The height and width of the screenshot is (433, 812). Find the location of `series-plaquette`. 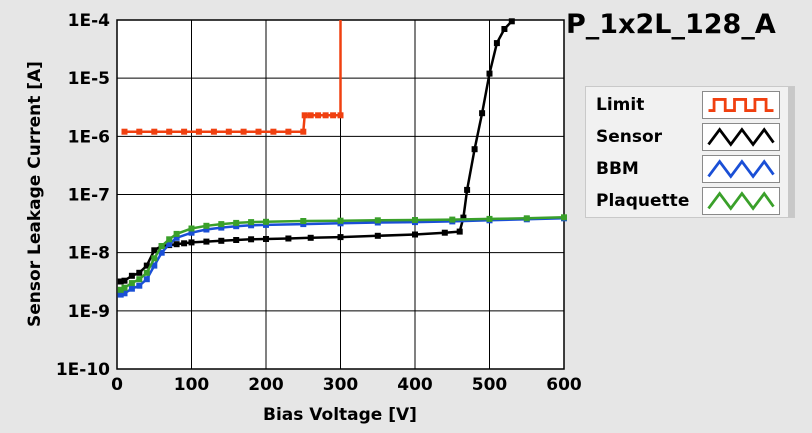

series-plaquette is located at coordinates (342, 253).